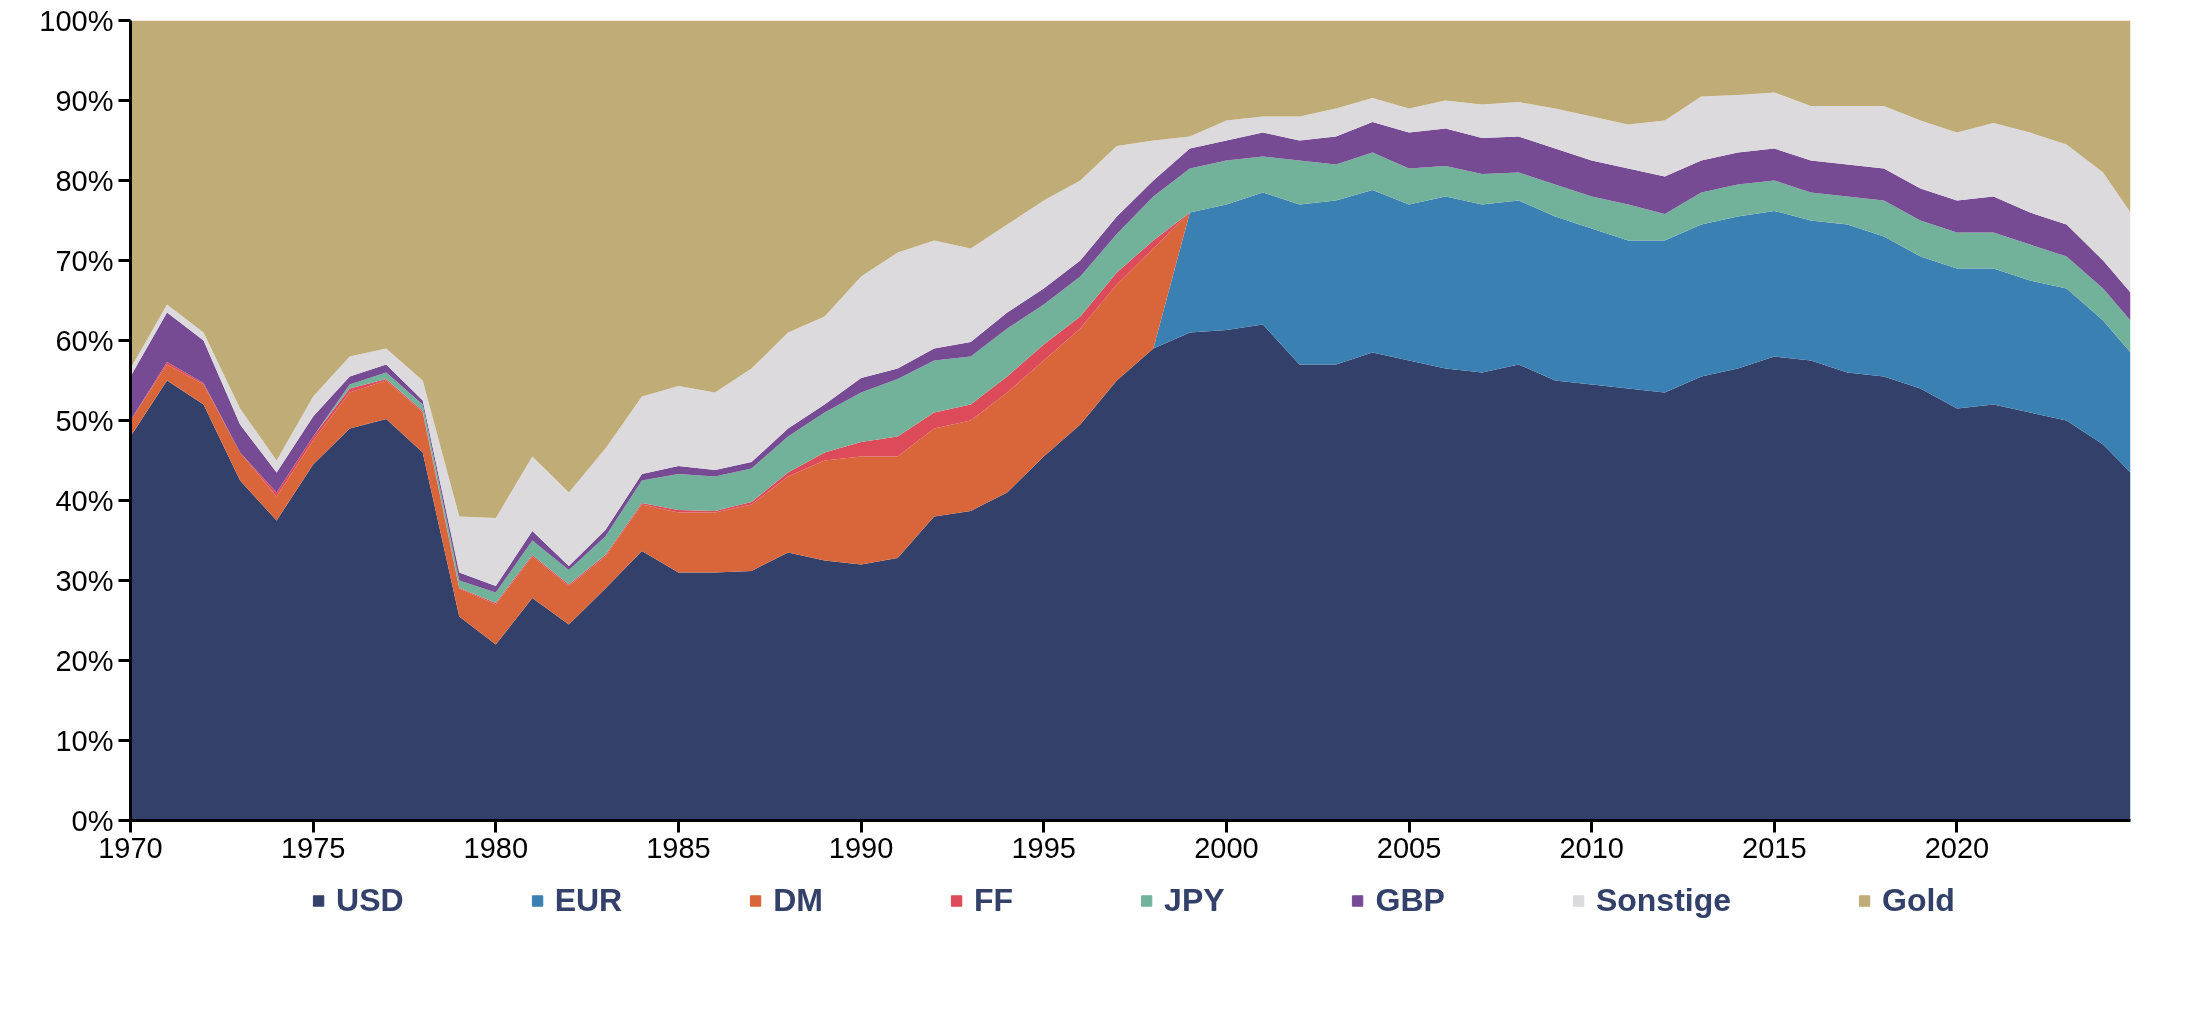 The width and height of the screenshot is (2188, 1030). What do you see at coordinates (1957, 847) in the screenshot?
I see `x-tick-label: 2020` at bounding box center [1957, 847].